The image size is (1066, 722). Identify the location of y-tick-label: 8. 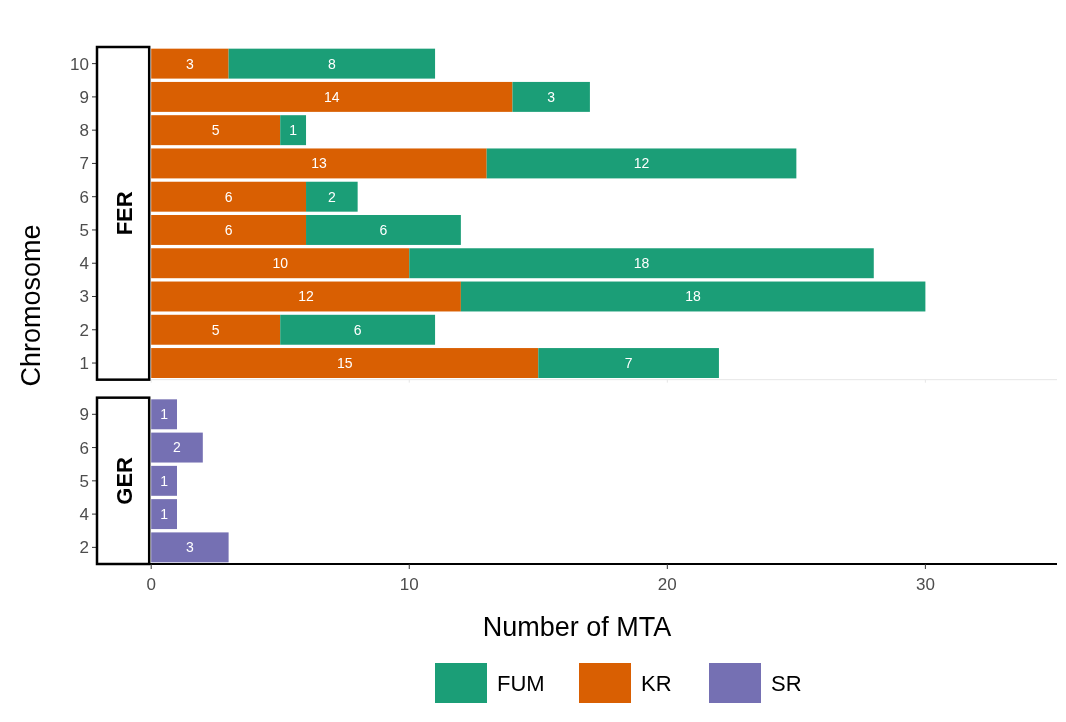
(84, 131).